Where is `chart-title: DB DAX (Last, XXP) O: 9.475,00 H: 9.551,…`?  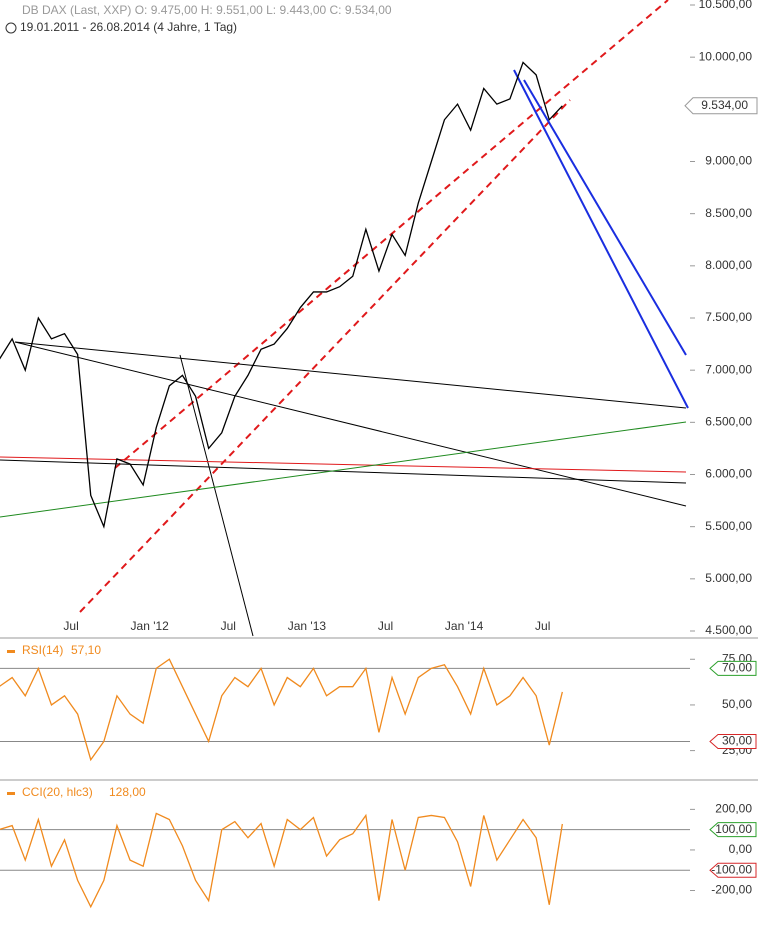
chart-title: DB DAX (Last, XXP) O: 9.475,00 H: 9.551,… is located at coordinates (207, 10).